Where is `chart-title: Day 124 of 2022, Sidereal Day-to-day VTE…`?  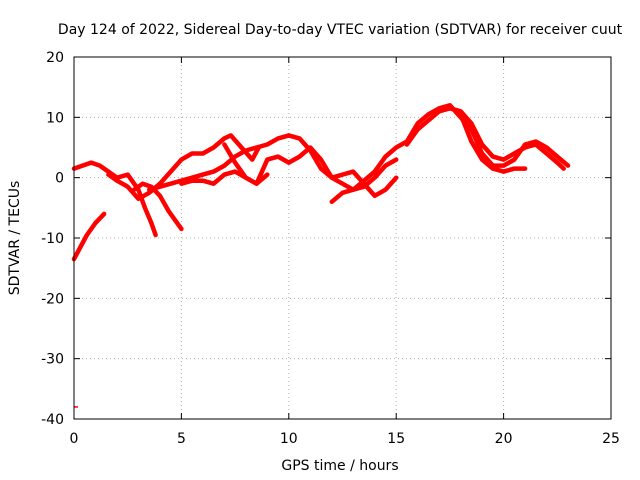 chart-title: Day 124 of 2022, Sidereal Day-to-day VTE… is located at coordinates (340, 30).